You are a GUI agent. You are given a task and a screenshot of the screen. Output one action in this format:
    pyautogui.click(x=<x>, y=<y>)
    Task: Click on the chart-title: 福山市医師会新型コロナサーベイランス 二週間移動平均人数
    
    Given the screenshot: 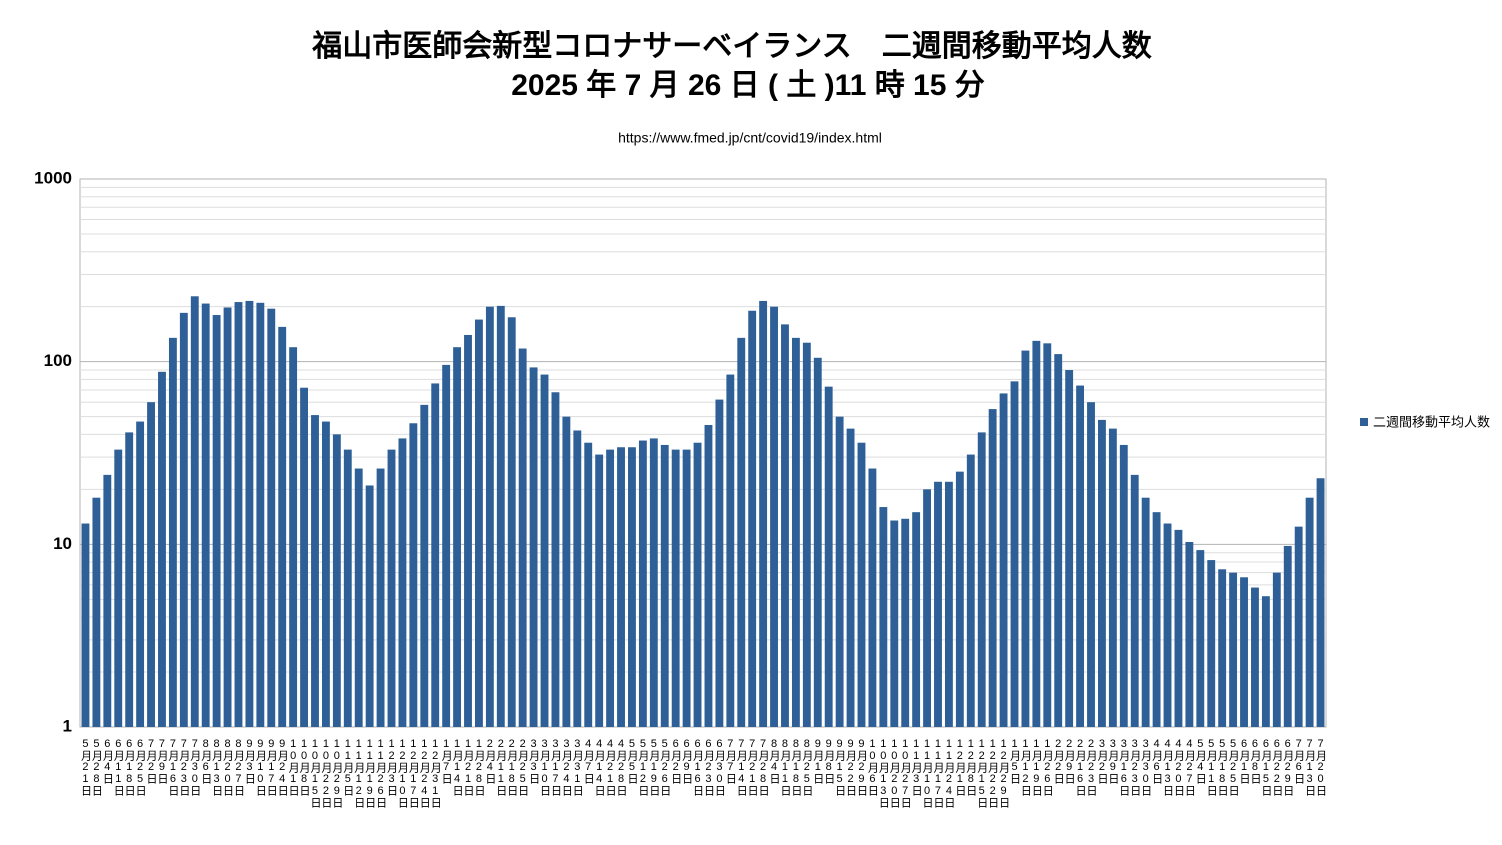 What is the action you would take?
    pyautogui.click(x=731, y=46)
    